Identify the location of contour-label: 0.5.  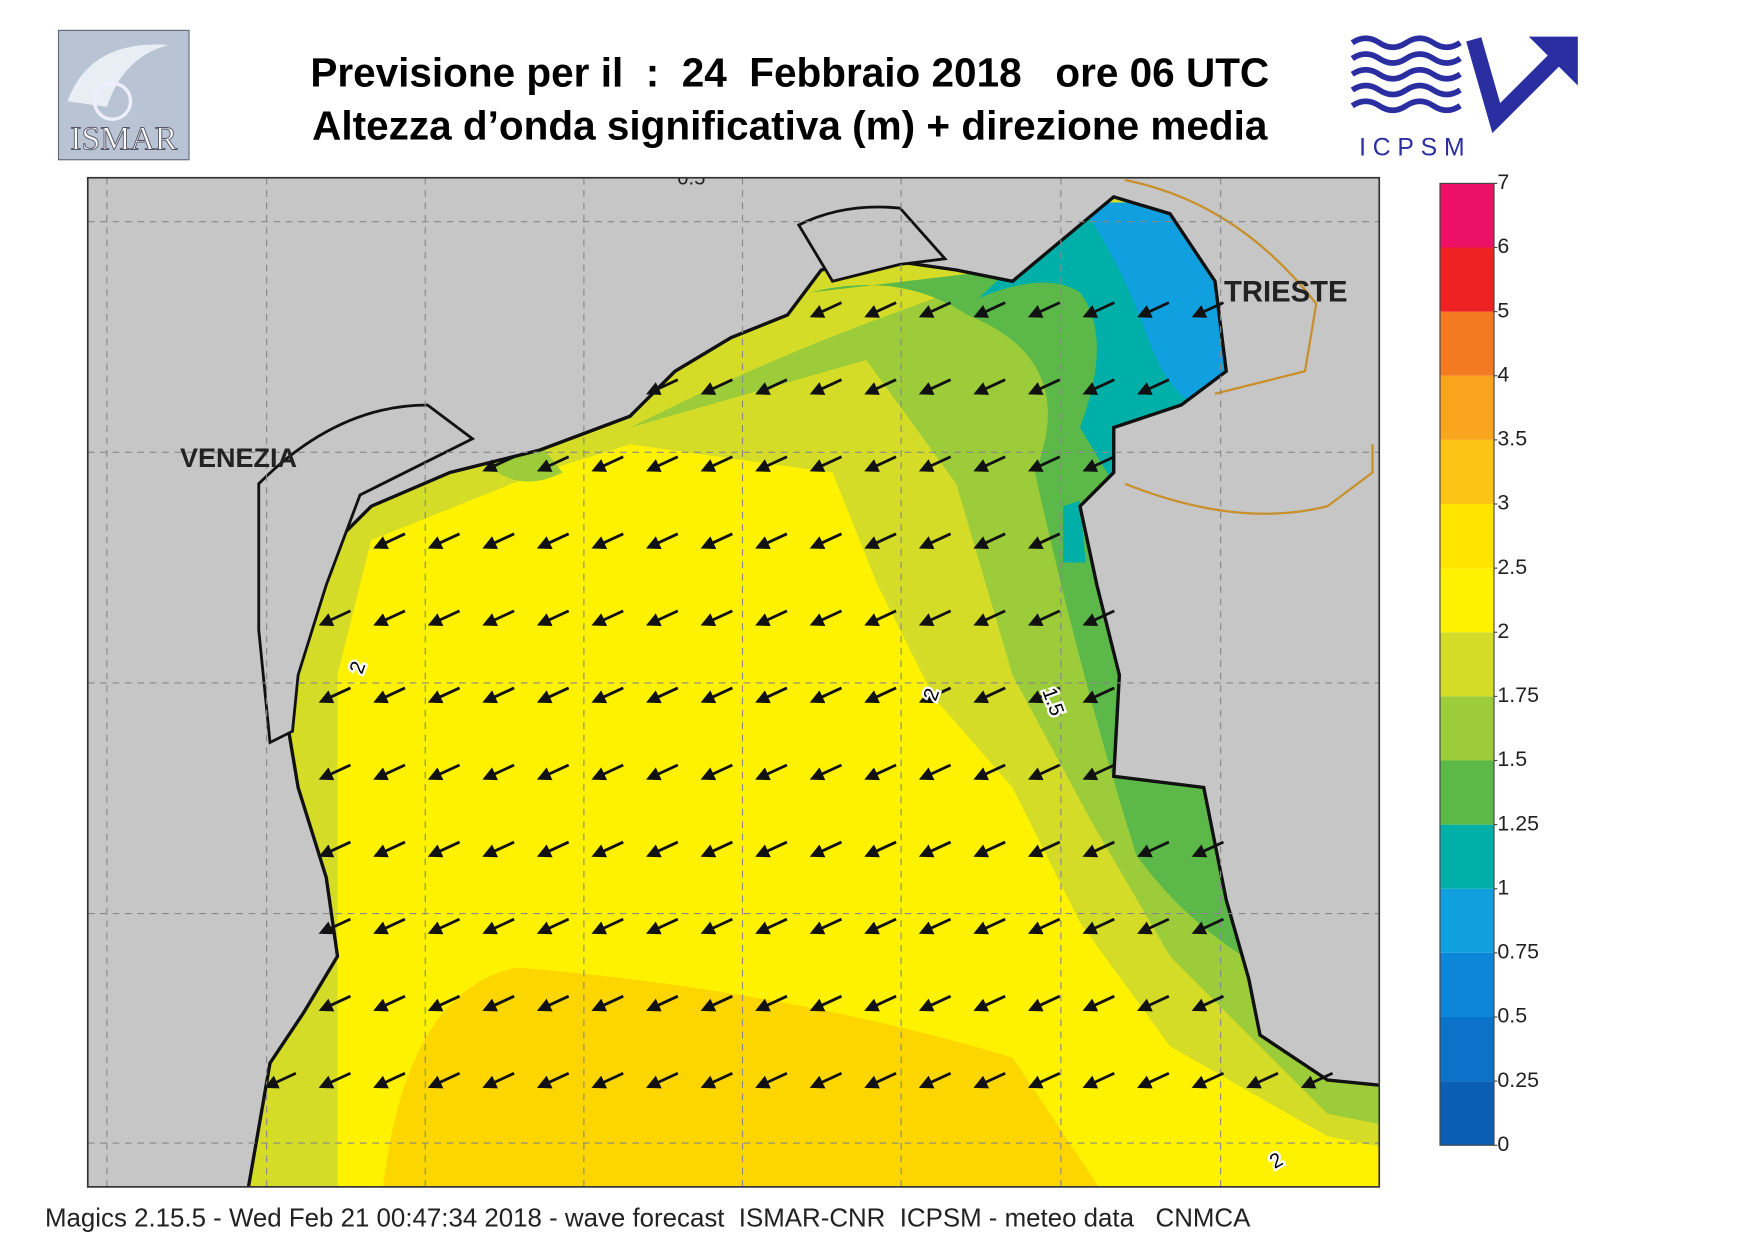
(691, 179).